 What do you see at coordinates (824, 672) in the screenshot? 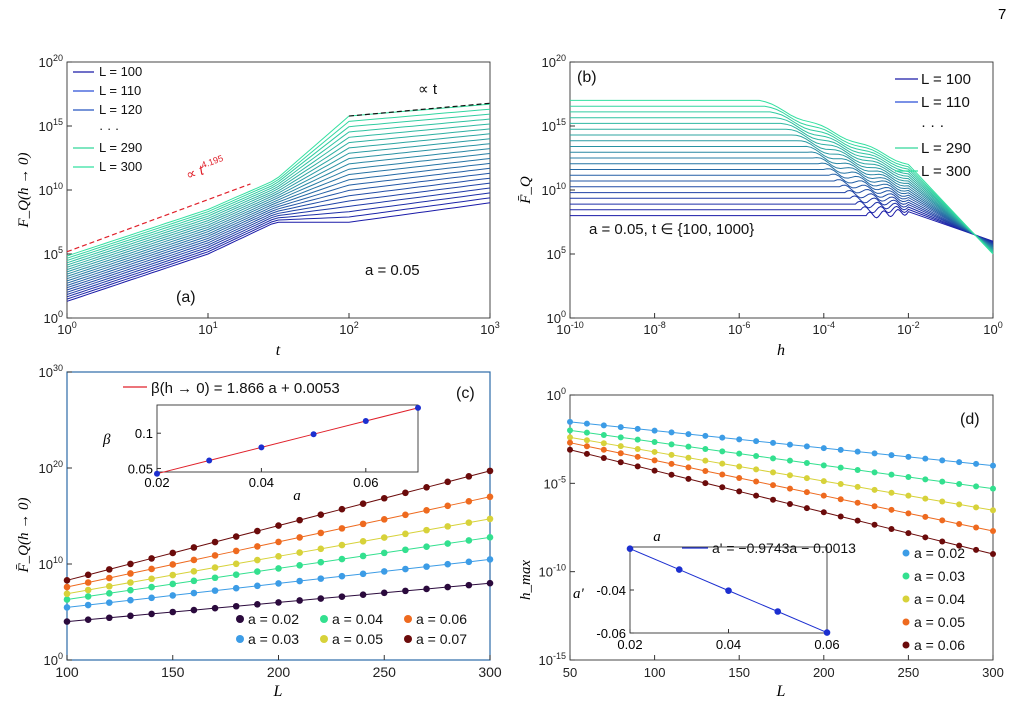
I see `x-tick-label: 200` at bounding box center [824, 672].